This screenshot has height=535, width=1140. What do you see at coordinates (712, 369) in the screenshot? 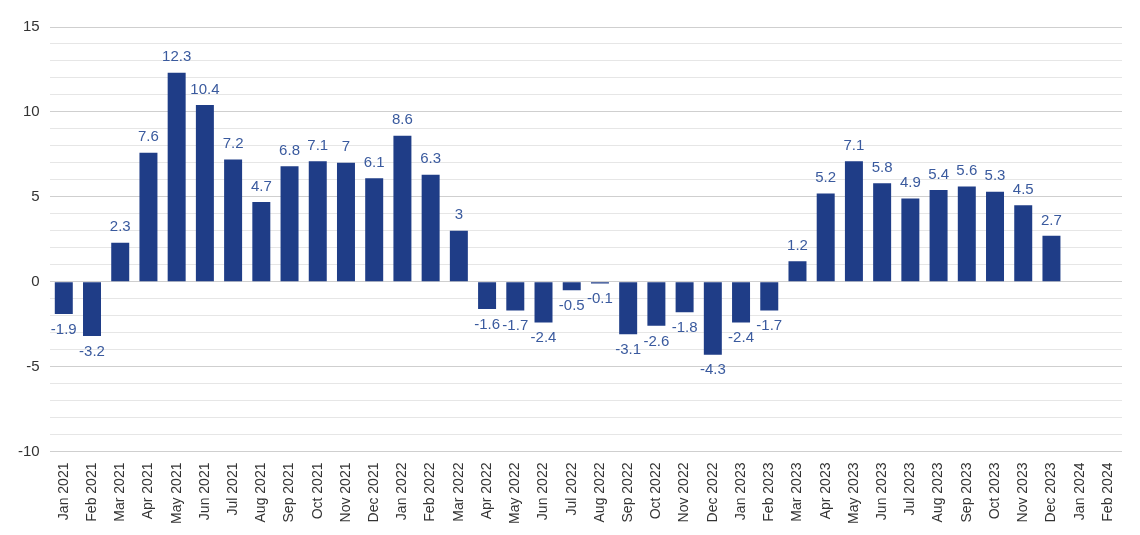
I see `data-label: -4.3` at bounding box center [712, 369].